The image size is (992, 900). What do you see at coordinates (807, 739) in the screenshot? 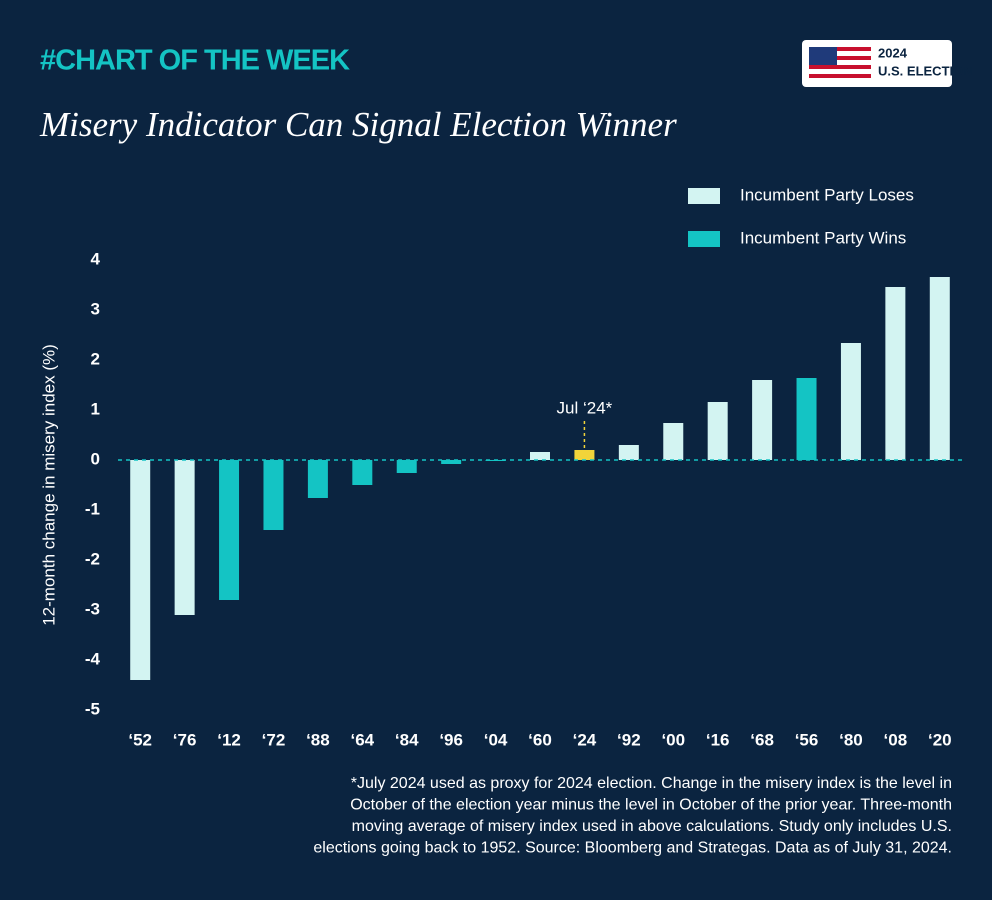
I see `x-tick-label: ‘56` at bounding box center [807, 739].